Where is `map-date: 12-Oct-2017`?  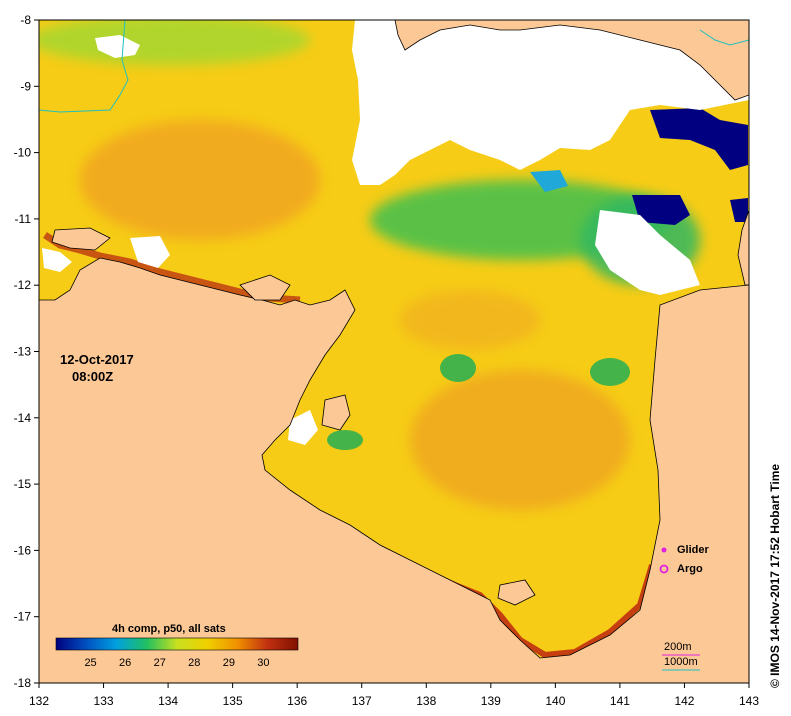 map-date: 12-Oct-2017 is located at coordinates (97, 359).